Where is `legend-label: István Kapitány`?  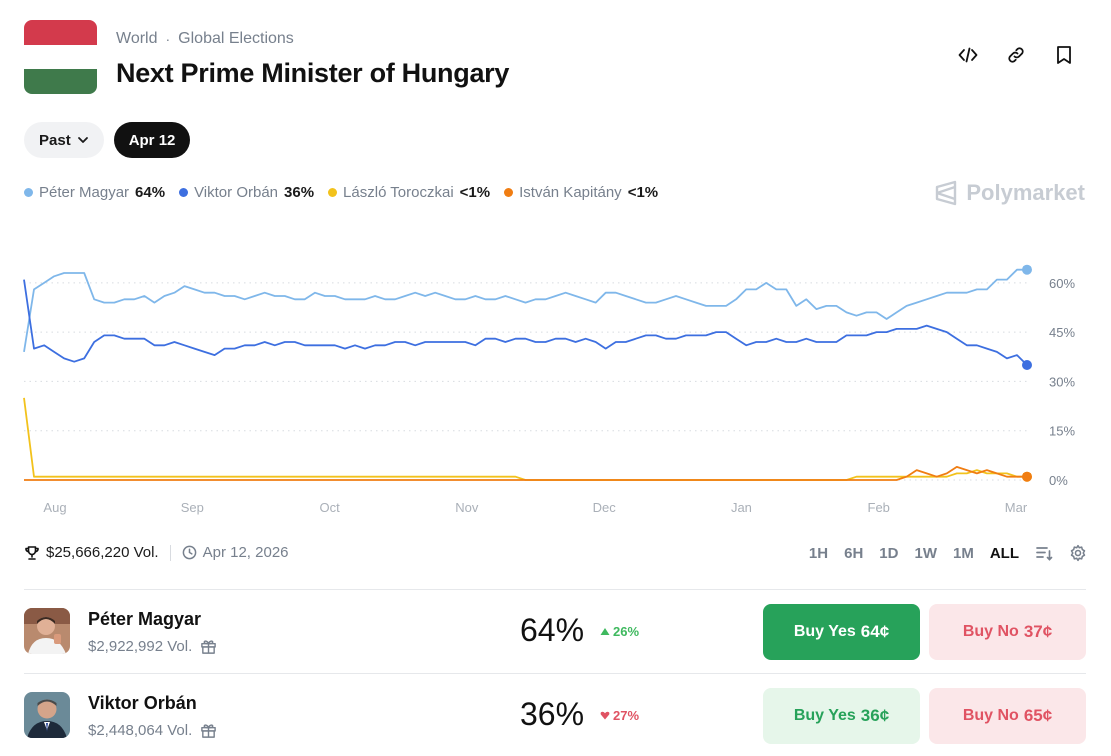 legend-label: István Kapitány is located at coordinates (570, 192).